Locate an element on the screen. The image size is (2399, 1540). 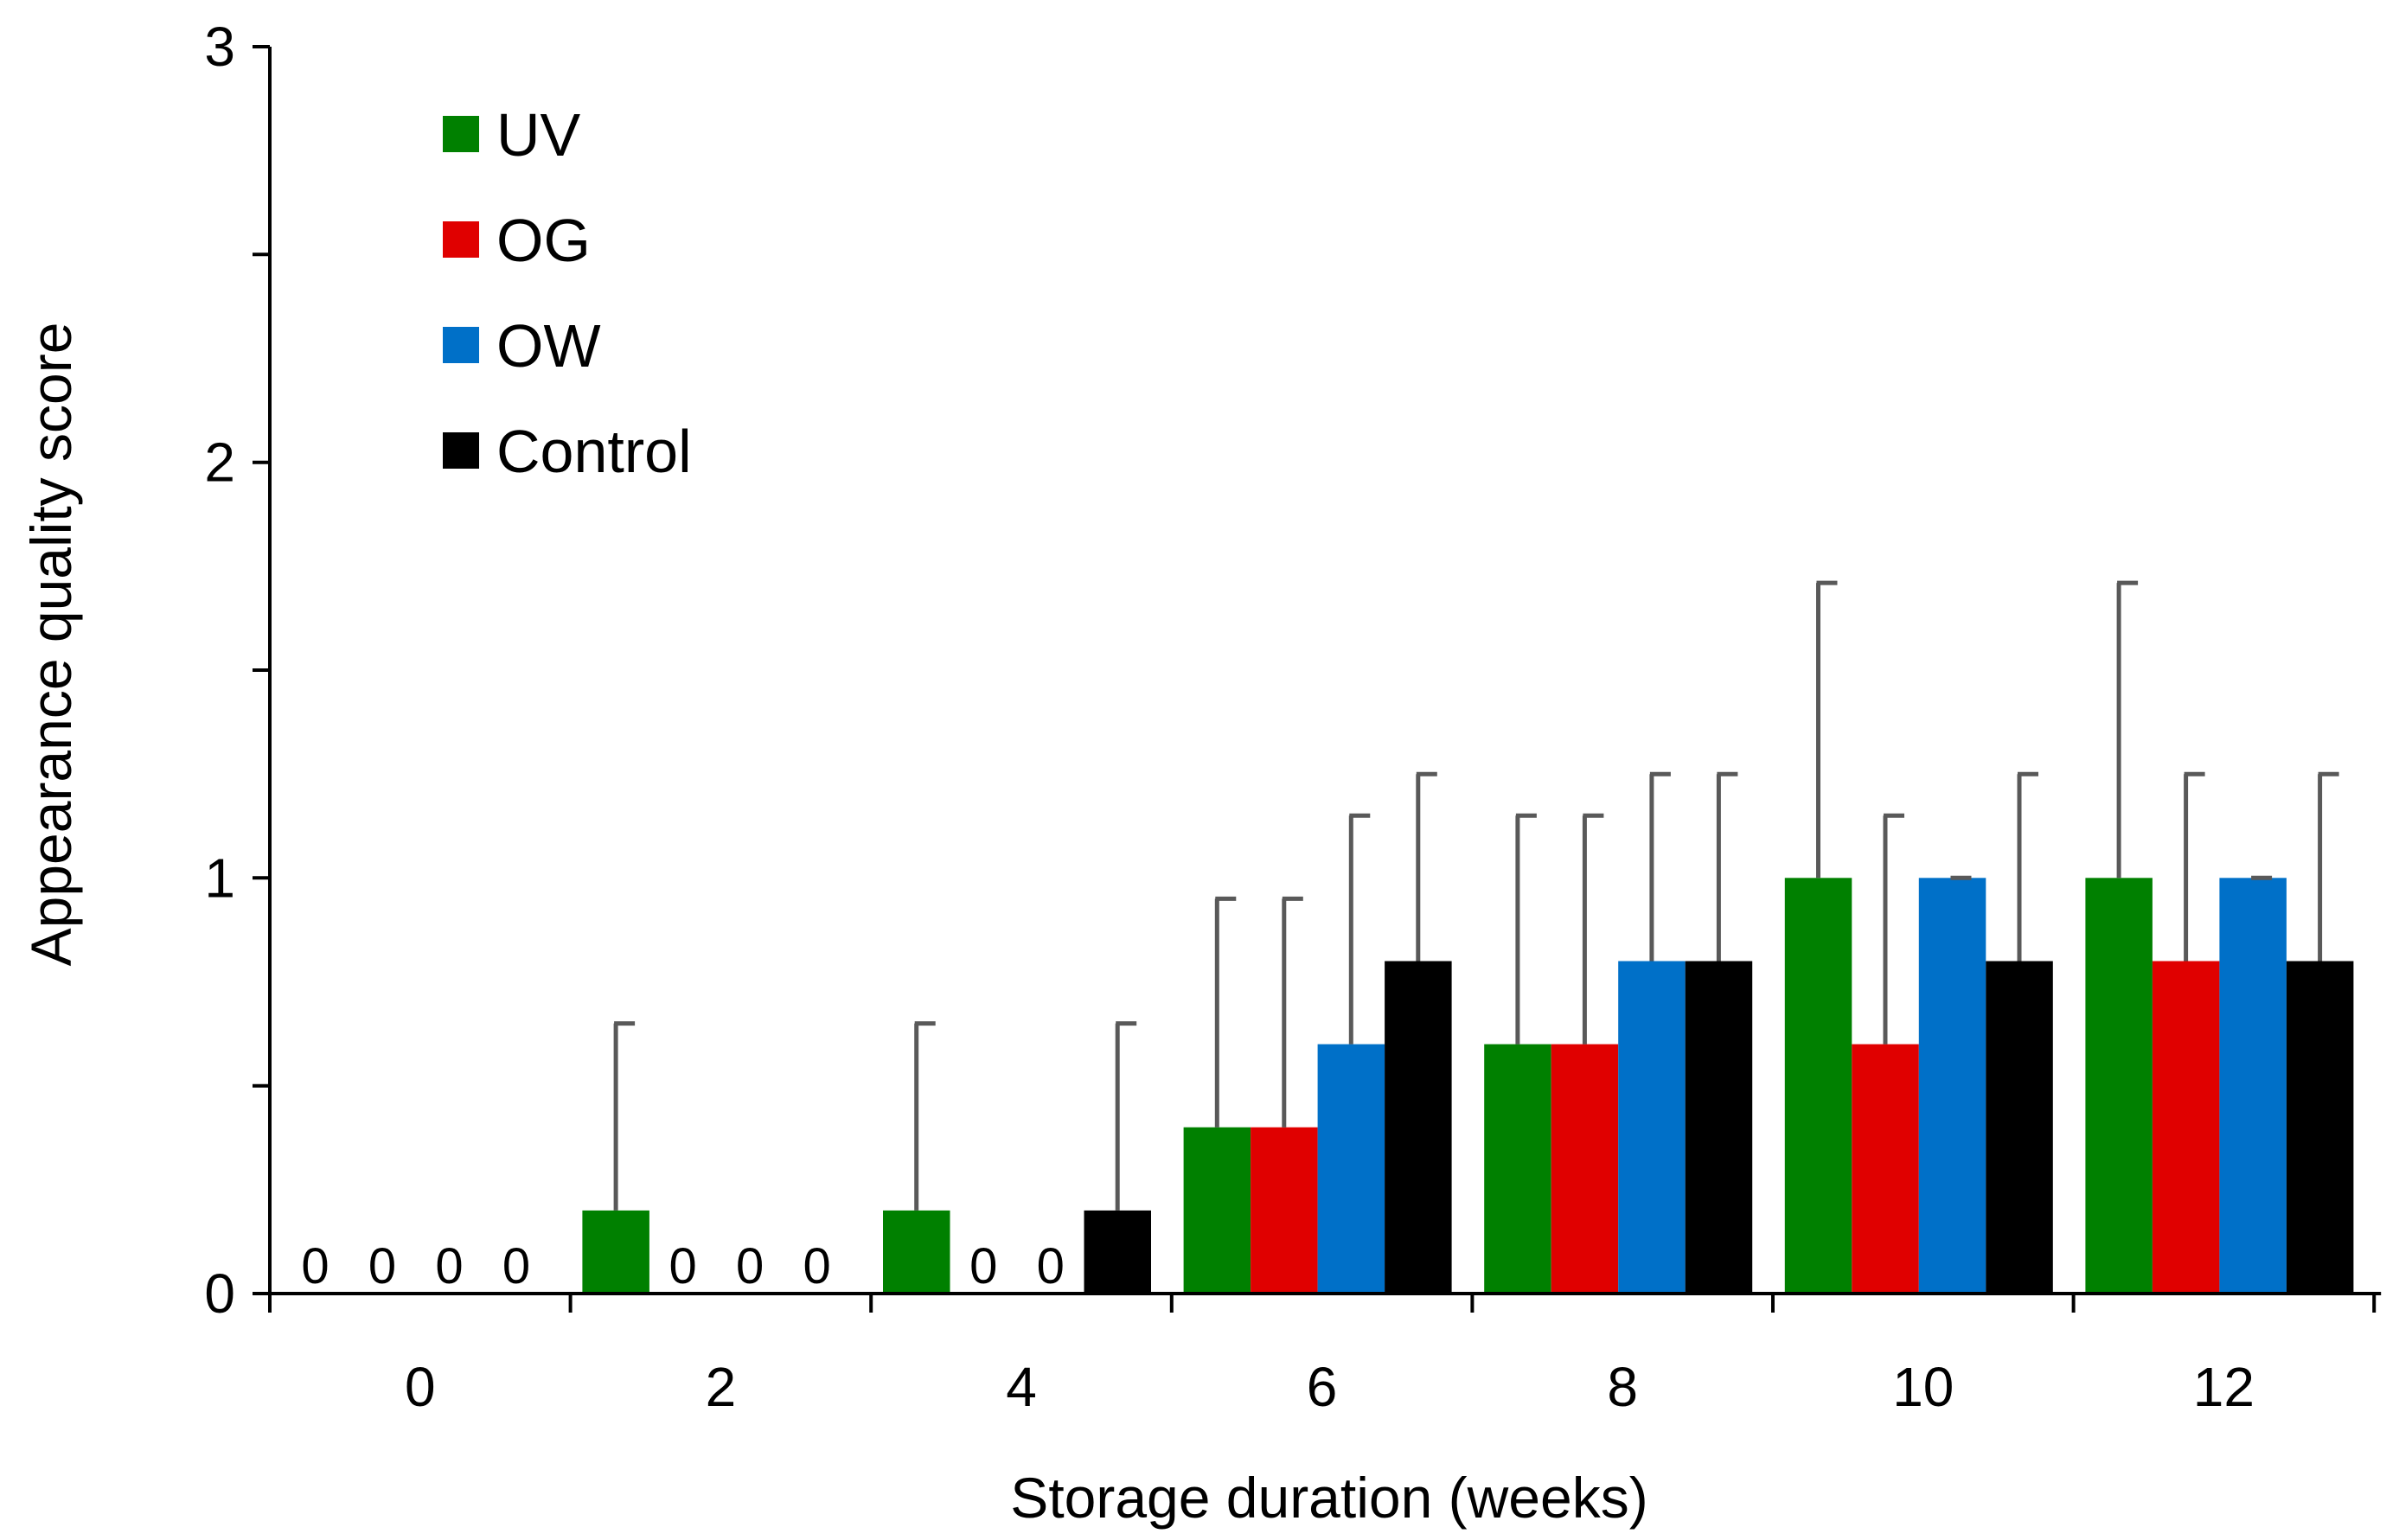
zero-label-og-week-2: 0 is located at coordinates (682, 1266).